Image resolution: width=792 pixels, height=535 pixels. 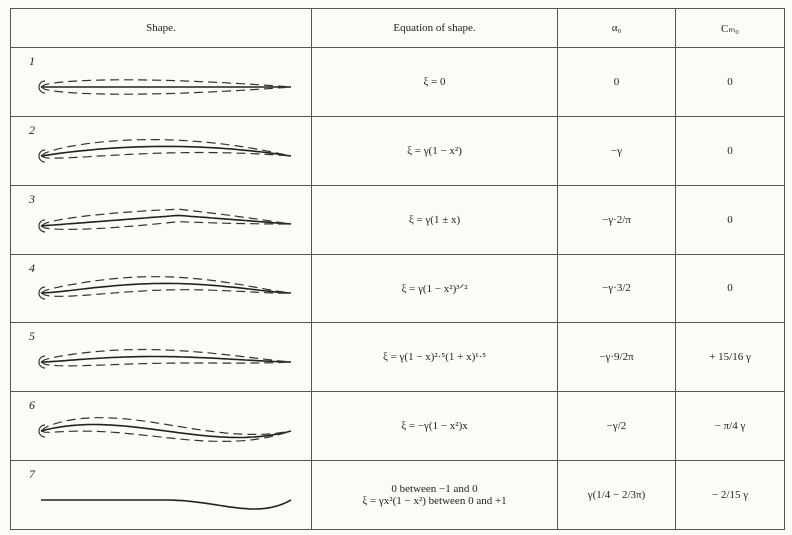 I want to click on table-row: 3 ξ = γ(1 ± x) −γ·2/π 0, so click(x=397, y=219).